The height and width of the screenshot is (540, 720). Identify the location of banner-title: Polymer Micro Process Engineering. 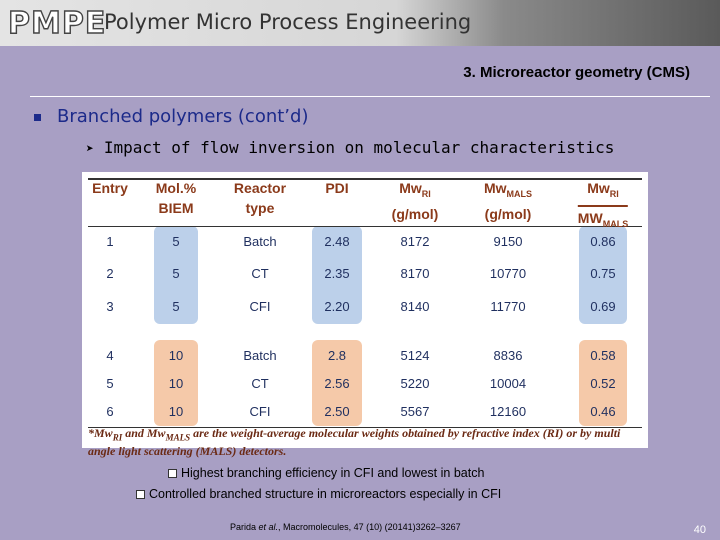
(288, 22).